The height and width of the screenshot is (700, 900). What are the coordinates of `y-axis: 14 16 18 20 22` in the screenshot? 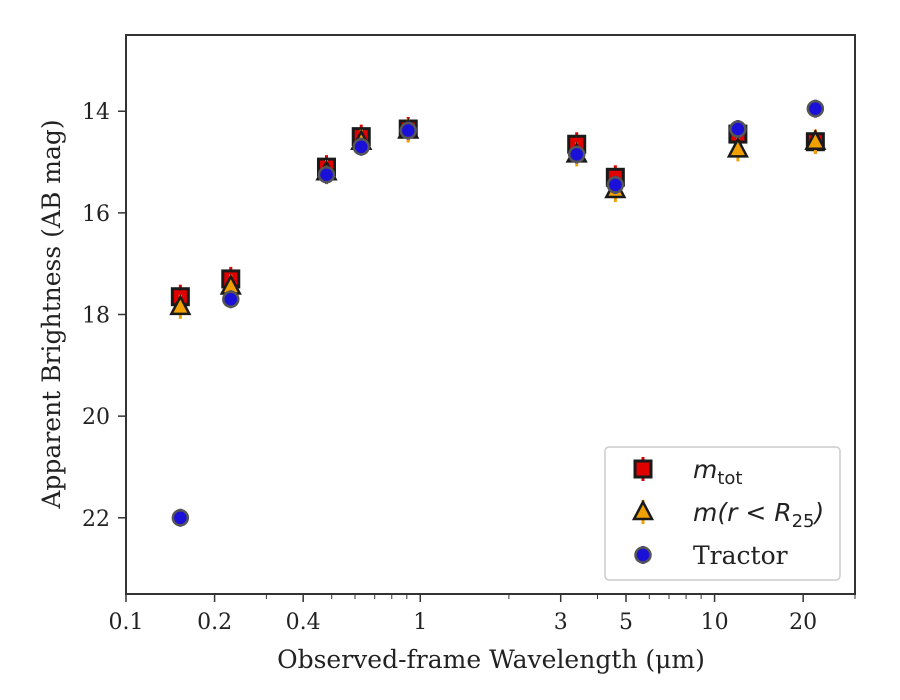 It's located at (104, 316).